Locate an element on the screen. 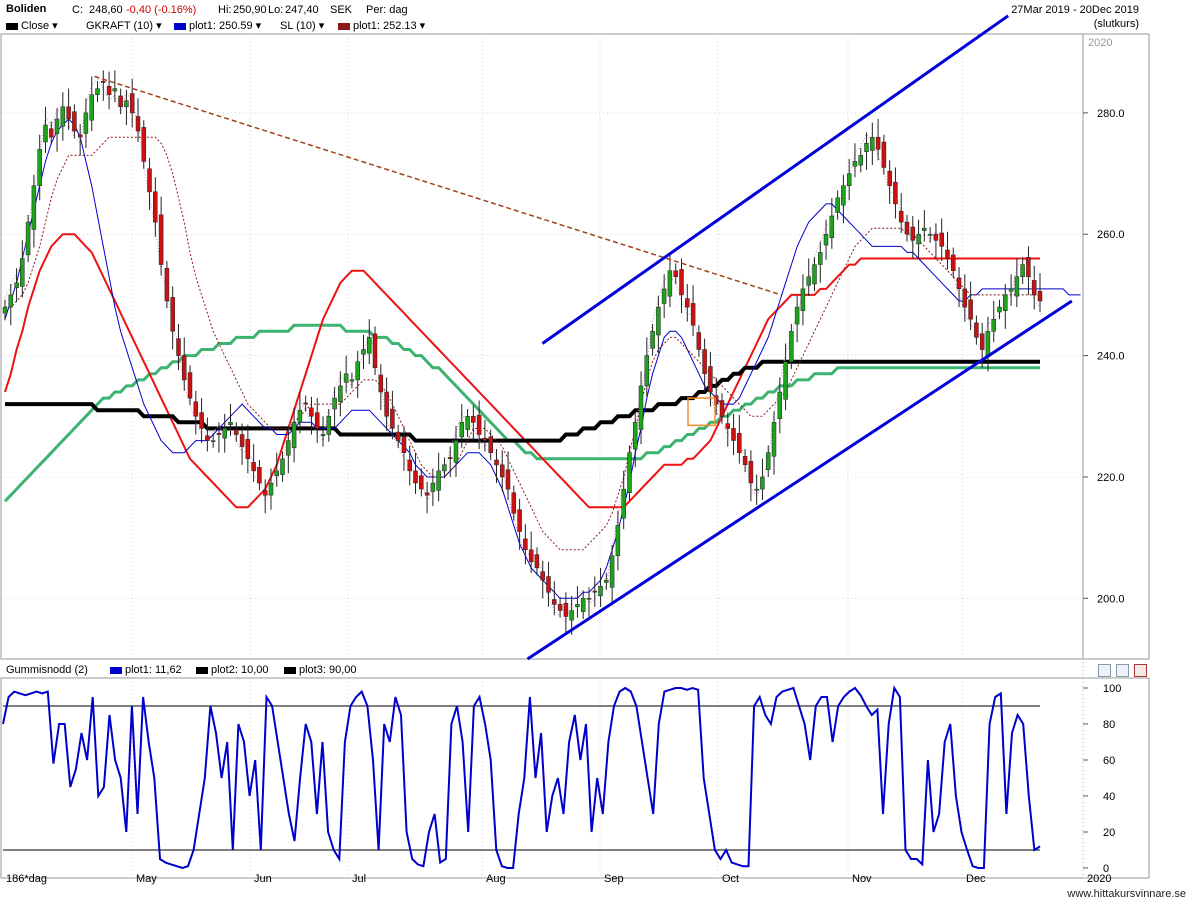  legend-sub-plot2: plot2: 10,00 is located at coordinates (232, 670).